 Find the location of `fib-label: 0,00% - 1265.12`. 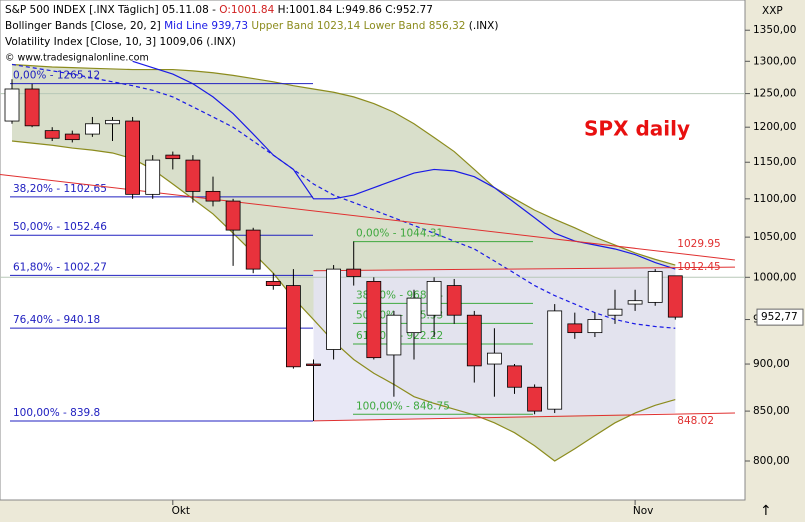

fib-label: 0,00% - 1265.12 is located at coordinates (56, 76).